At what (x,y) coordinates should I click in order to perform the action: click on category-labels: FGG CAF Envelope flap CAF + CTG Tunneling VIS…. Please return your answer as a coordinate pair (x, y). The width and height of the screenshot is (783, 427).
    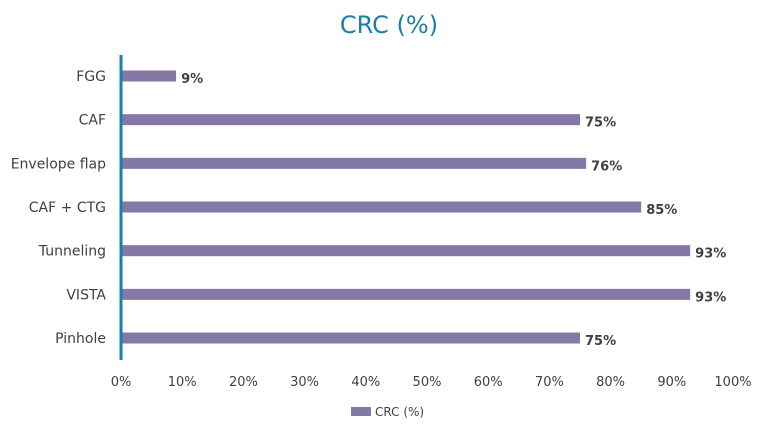
    Looking at the image, I should click on (59, 208).